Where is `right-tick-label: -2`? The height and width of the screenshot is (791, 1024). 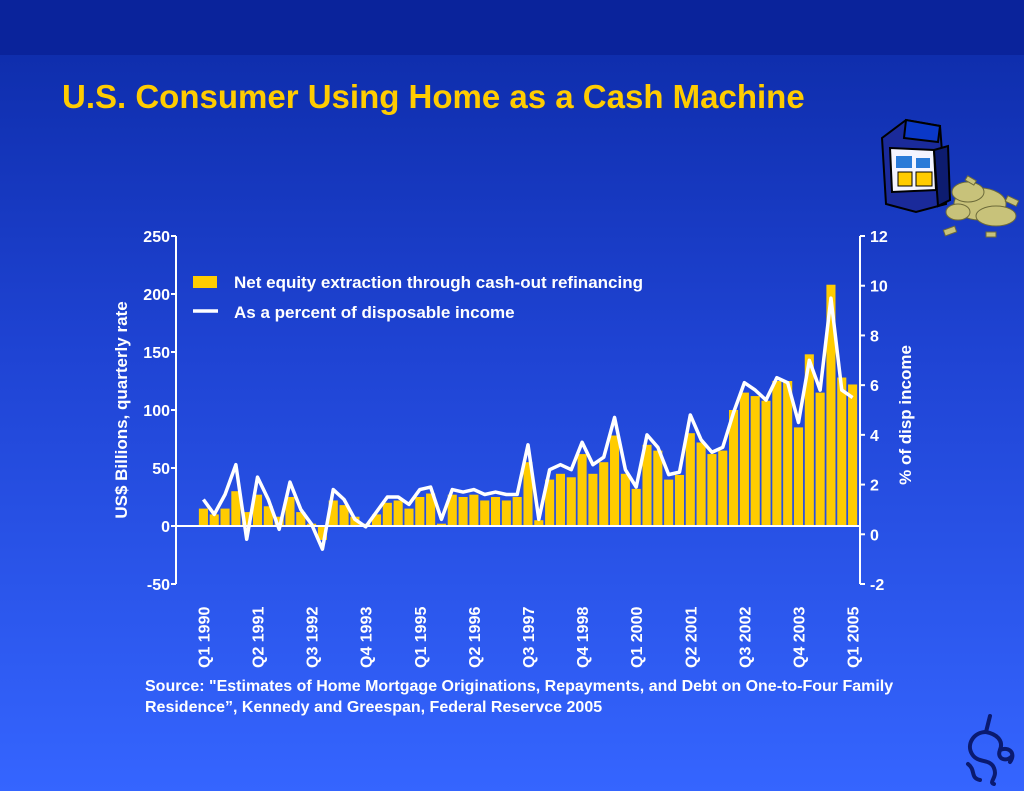
right-tick-label: -2 is located at coordinates (877, 585).